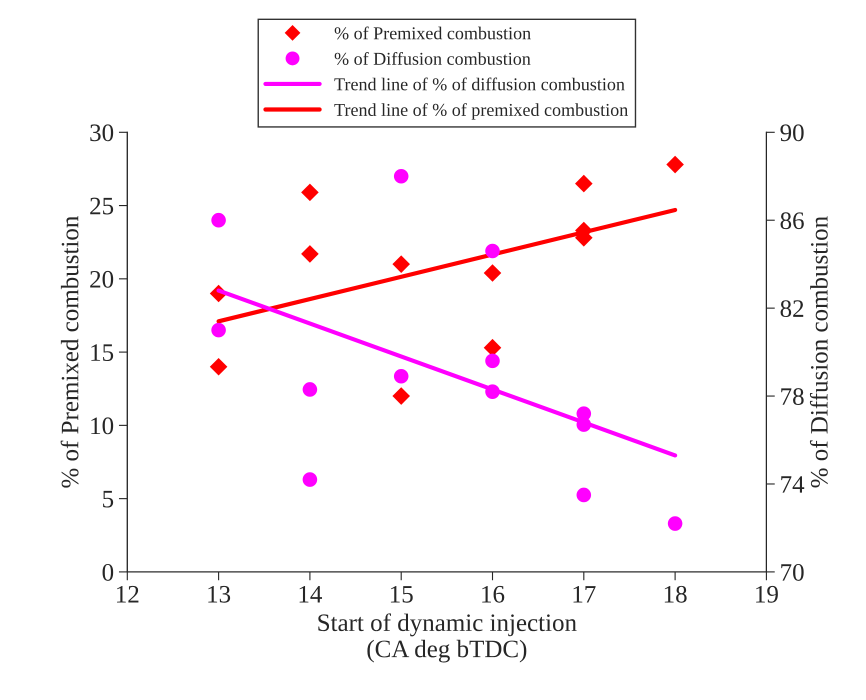 Image resolution: width=866 pixels, height=700 pixels. What do you see at coordinates (493, 594) in the screenshot?
I see `x-tick-label: 16` at bounding box center [493, 594].